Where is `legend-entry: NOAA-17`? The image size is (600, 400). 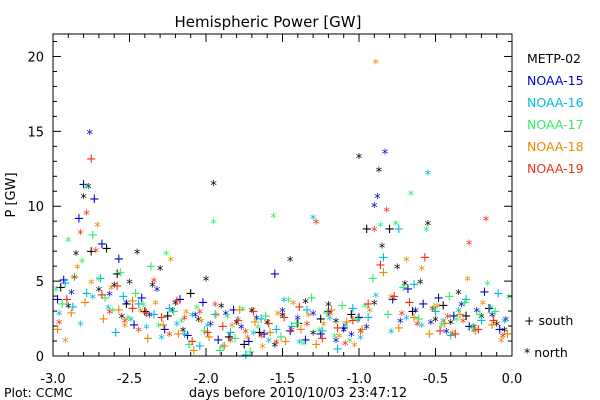
legend-entry: NOAA-17 is located at coordinates (555, 124).